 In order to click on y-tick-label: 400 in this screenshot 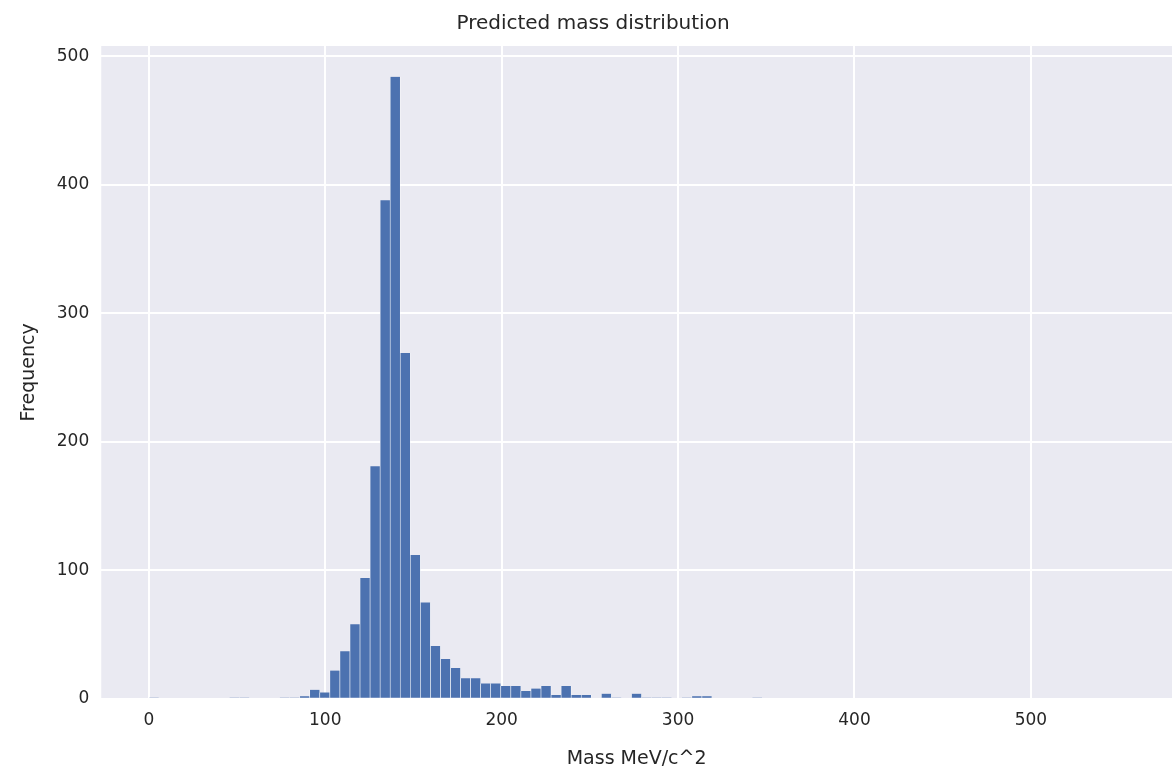, I will do `click(73, 183)`.